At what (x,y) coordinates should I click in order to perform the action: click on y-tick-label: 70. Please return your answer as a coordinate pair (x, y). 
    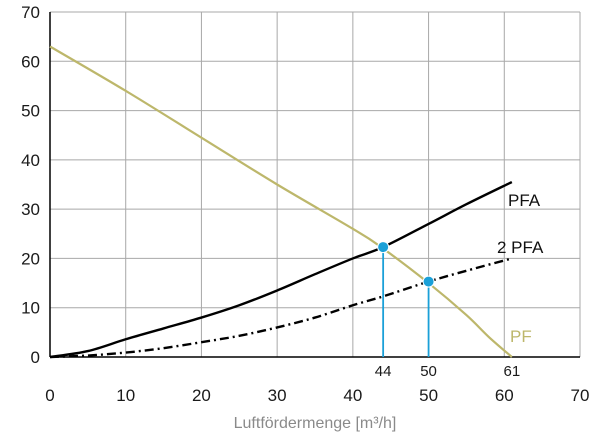
    Looking at the image, I should click on (30, 12).